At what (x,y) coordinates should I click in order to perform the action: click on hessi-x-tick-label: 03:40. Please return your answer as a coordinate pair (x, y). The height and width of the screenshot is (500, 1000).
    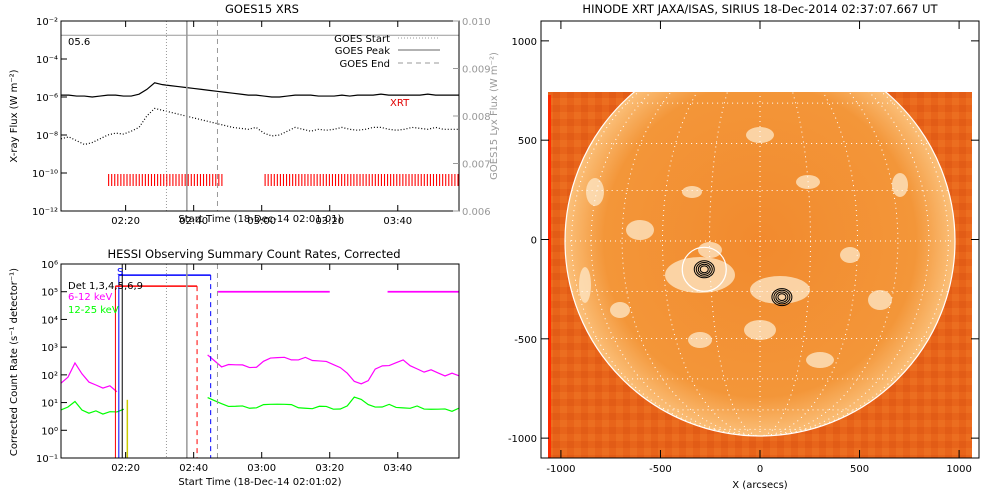
    Looking at the image, I should click on (397, 468).